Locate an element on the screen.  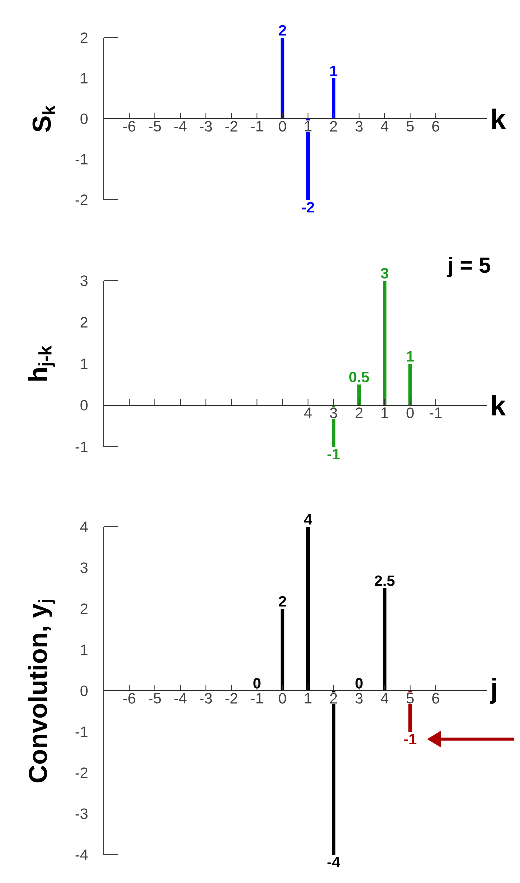
y-tick-label: -3 is located at coordinates (82, 814).